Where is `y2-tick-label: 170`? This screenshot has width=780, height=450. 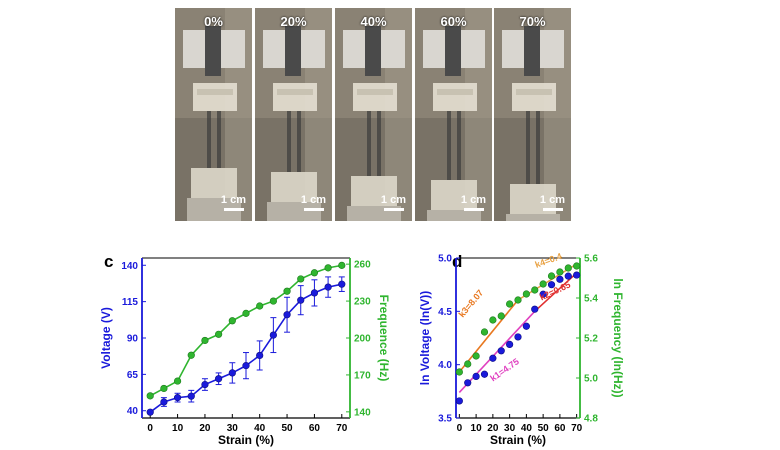
y2-tick-label: 170 is located at coordinates (362, 375).